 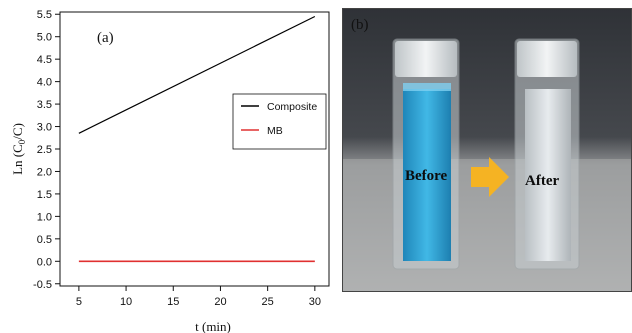 What do you see at coordinates (490, 177) in the screenshot?
I see `arrow-icon` at bounding box center [490, 177].